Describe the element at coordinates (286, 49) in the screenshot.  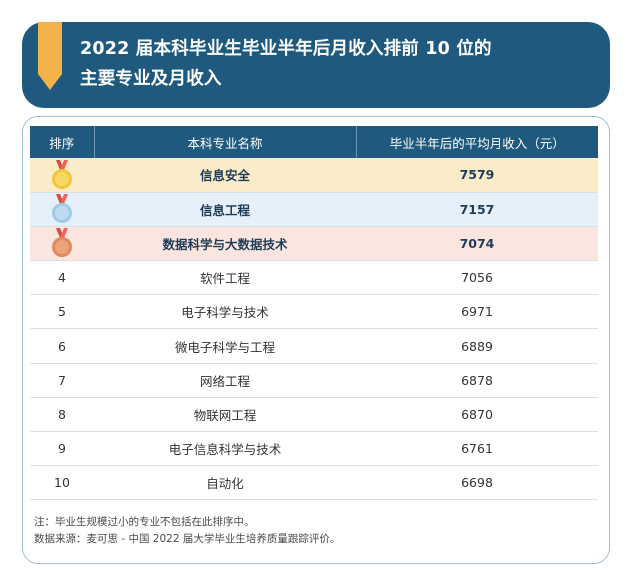
I see `title-line-1: 2022 届本科毕业生毕业半年后月收入排前 10 位的` at that location.